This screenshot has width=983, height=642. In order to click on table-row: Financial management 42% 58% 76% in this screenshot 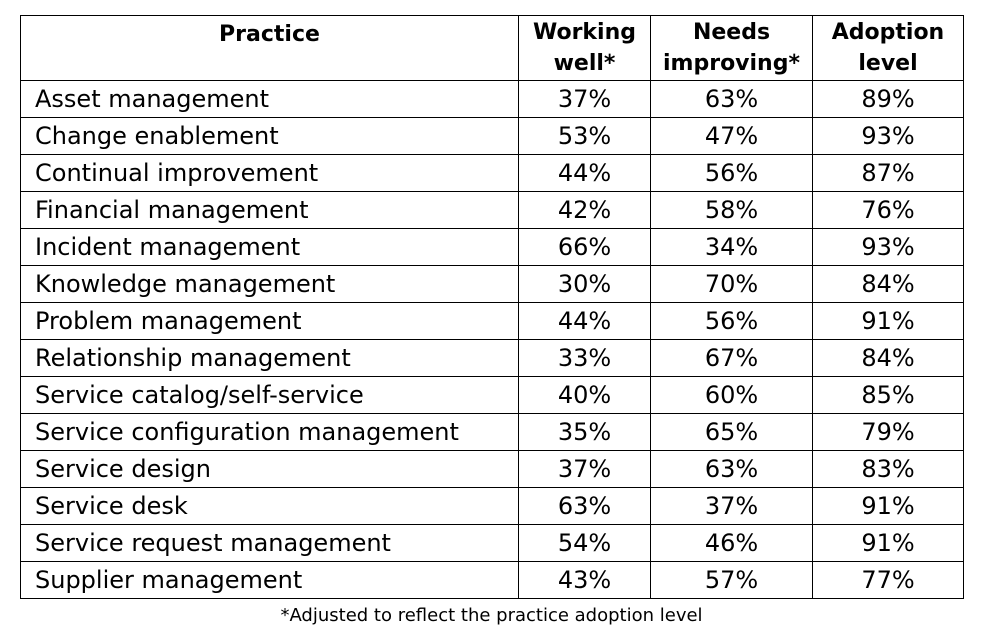, I will do `click(492, 210)`.